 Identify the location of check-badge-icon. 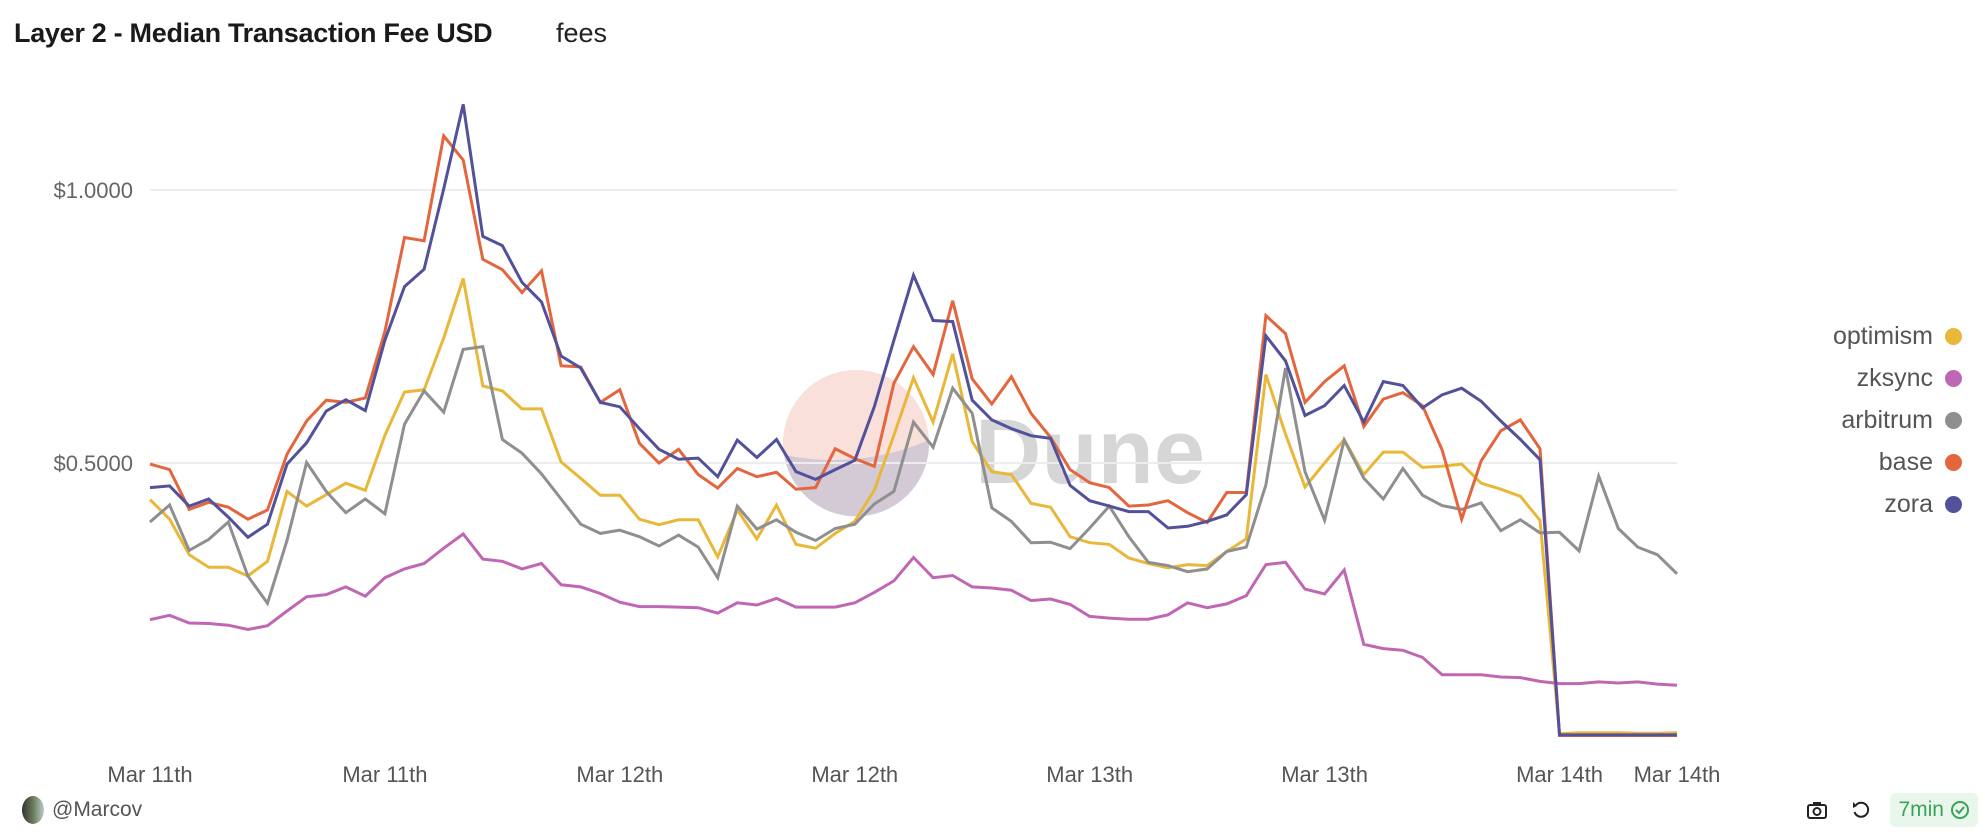
(1960, 810).